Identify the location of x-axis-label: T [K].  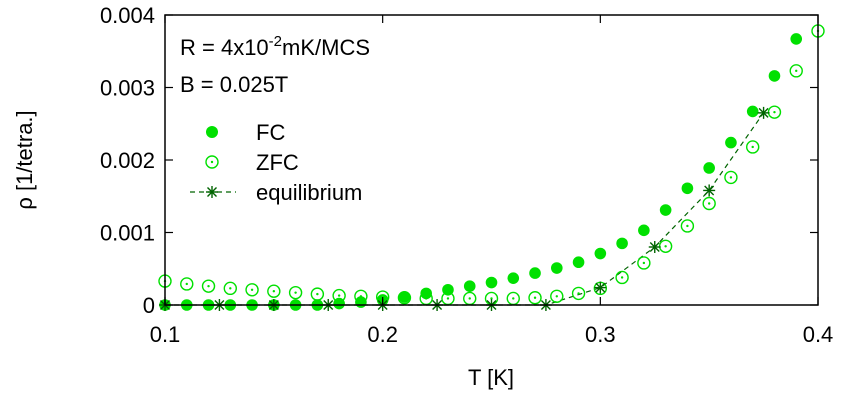
(491, 377).